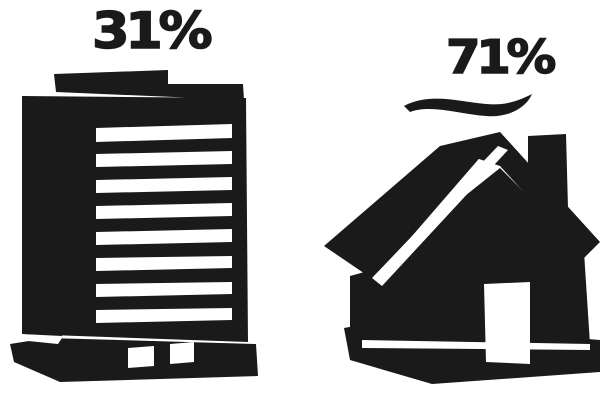 This screenshot has width=605, height=398. I want to click on house-percentage-label: 71%, so click(501, 57).